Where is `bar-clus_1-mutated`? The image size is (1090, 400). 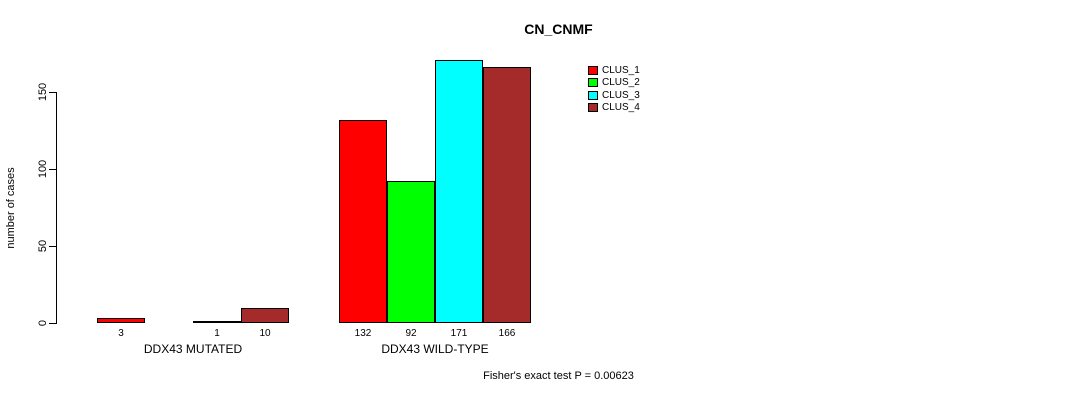
bar-clus_1-mutated is located at coordinates (121, 320).